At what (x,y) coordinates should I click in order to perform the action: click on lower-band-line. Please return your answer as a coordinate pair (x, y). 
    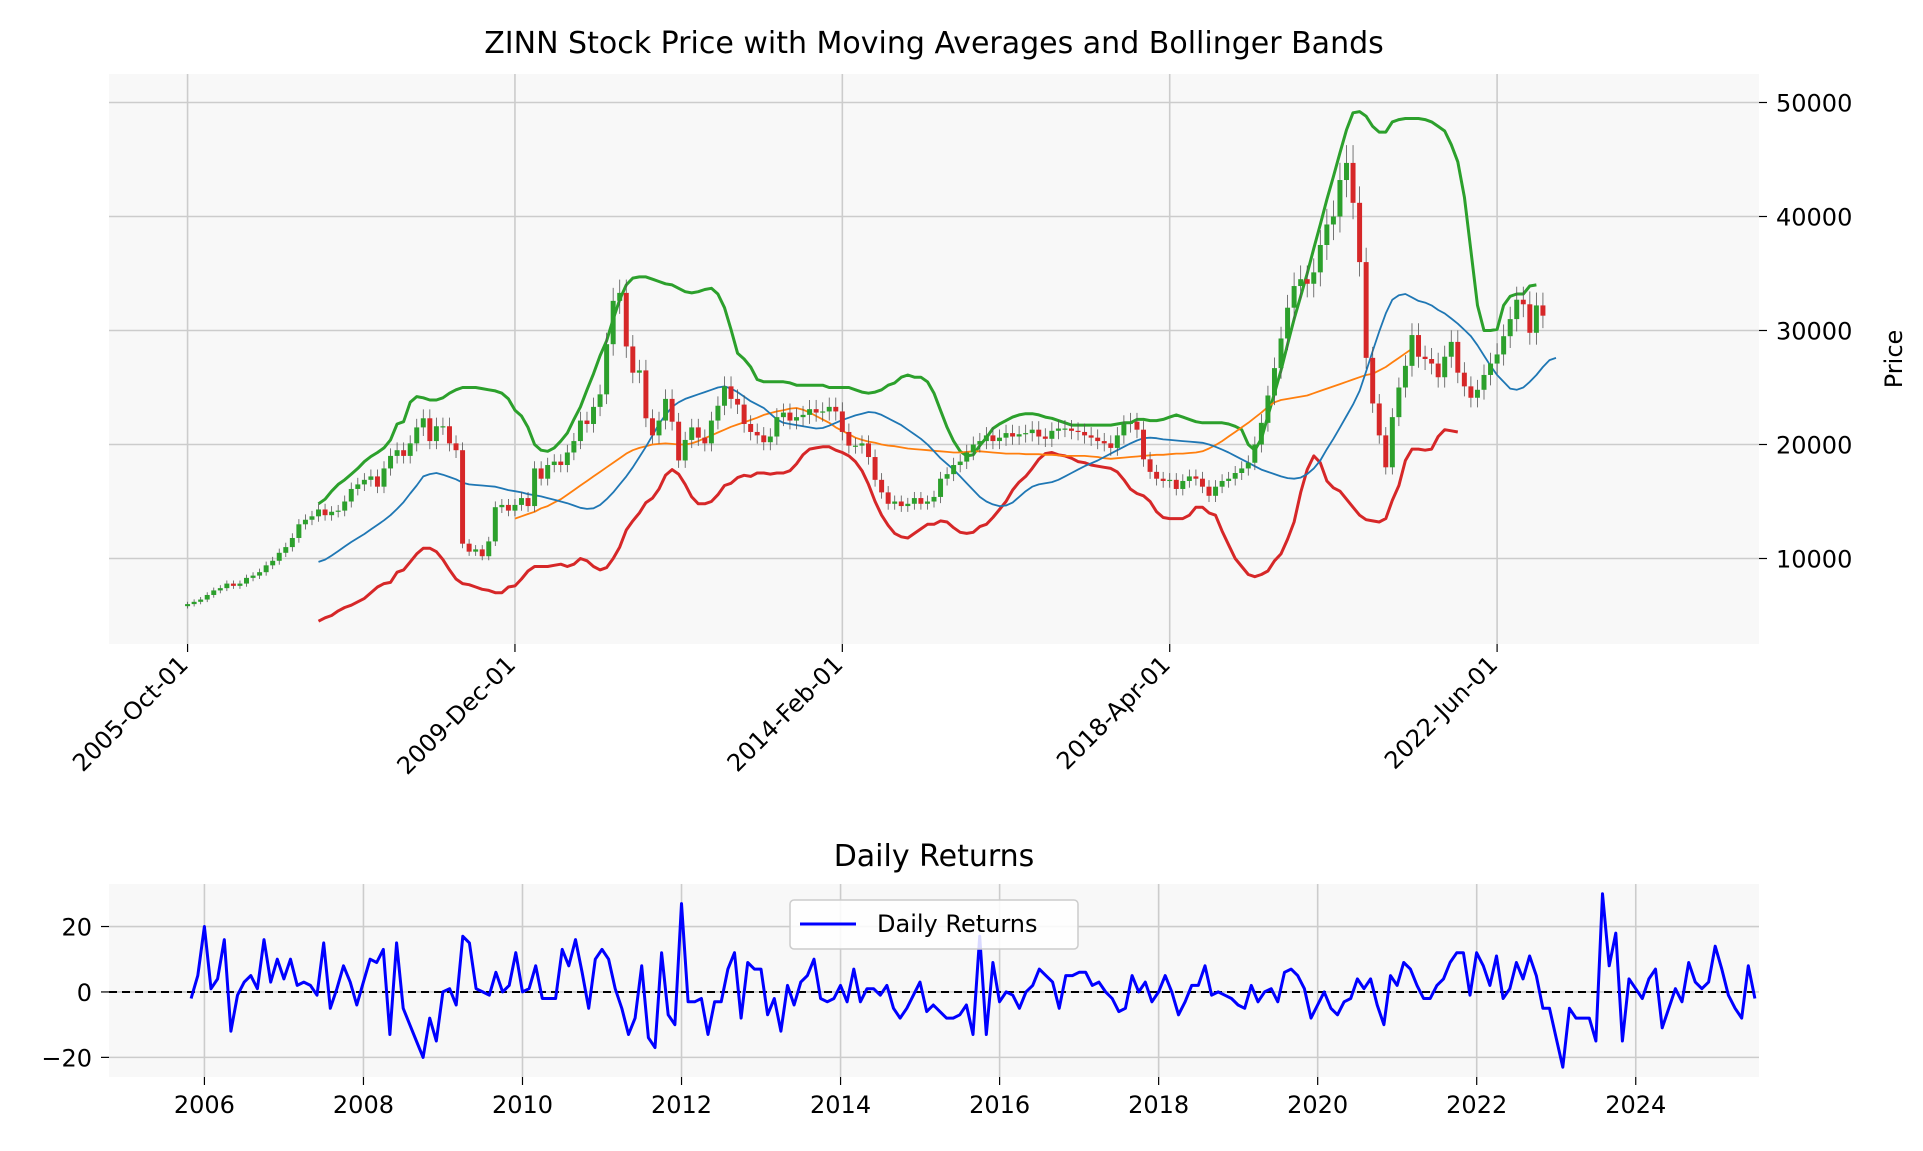
    Looking at the image, I should click on (888, 525).